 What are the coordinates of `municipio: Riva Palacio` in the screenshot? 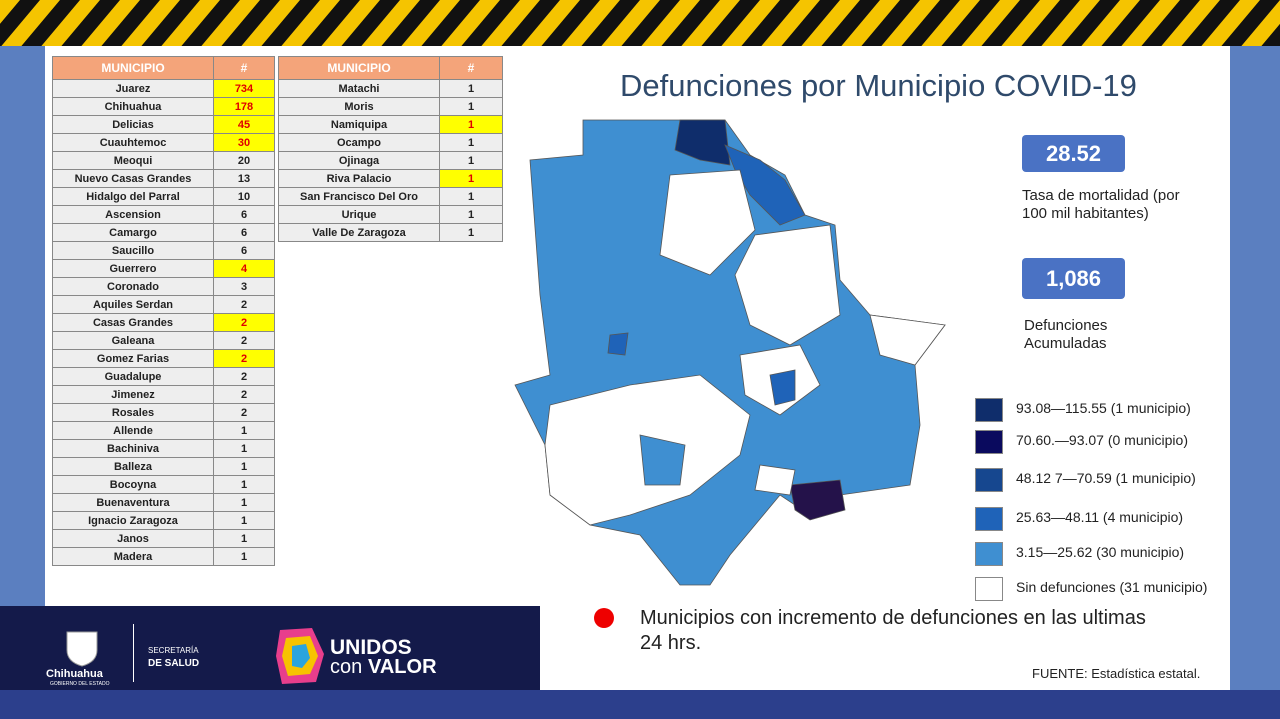 It's located at (359, 178).